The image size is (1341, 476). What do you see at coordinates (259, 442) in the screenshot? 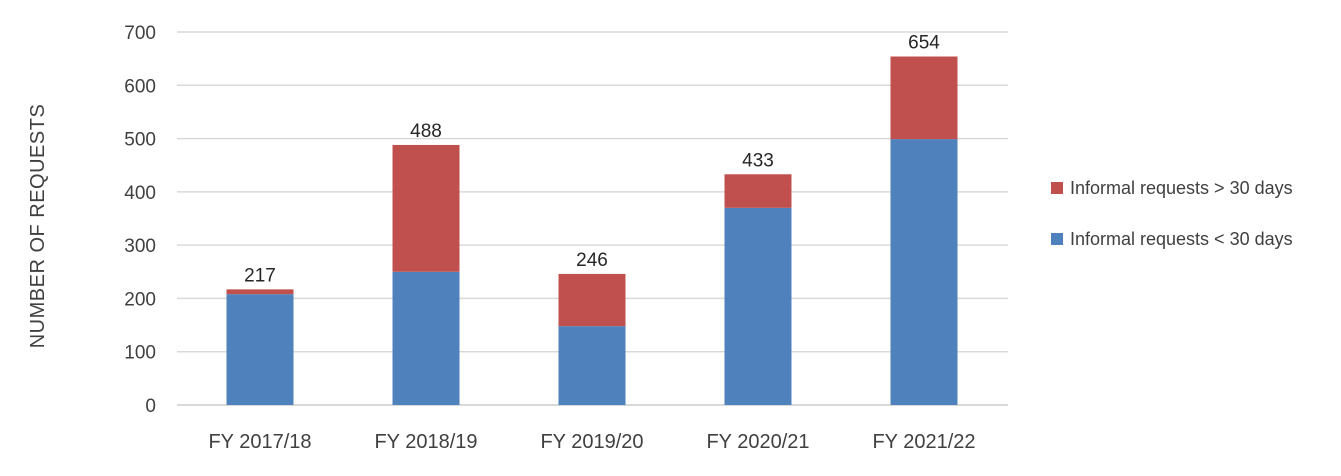
I see `x-tick-label: FY 2017/18` at bounding box center [259, 442].